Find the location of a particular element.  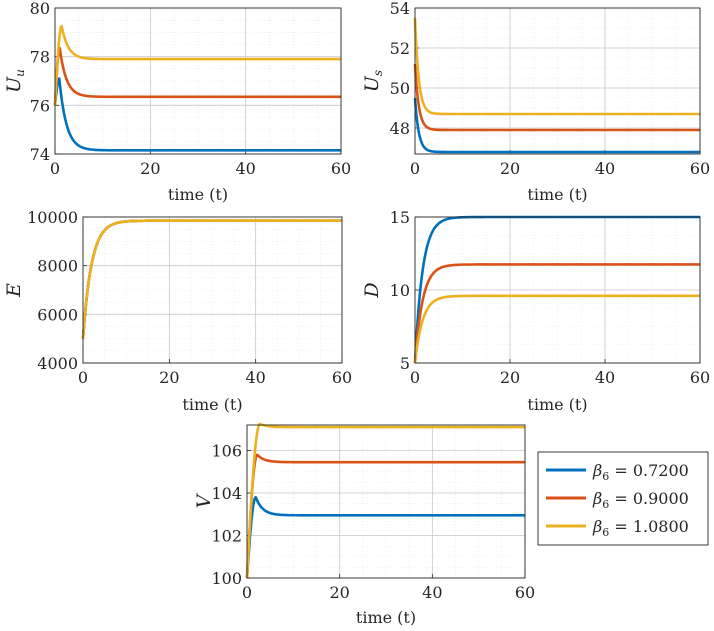

legend-label-1: β6 = 0.7200 is located at coordinates (640, 472).